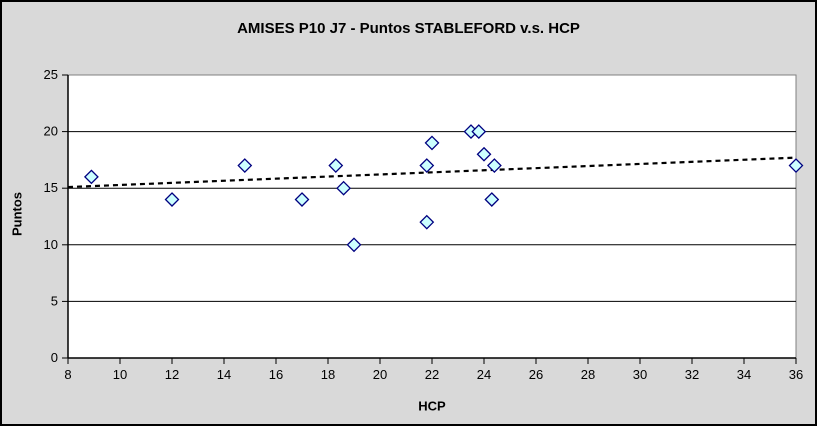  What do you see at coordinates (172, 374) in the screenshot?
I see `x-tick-label-12: 12` at bounding box center [172, 374].